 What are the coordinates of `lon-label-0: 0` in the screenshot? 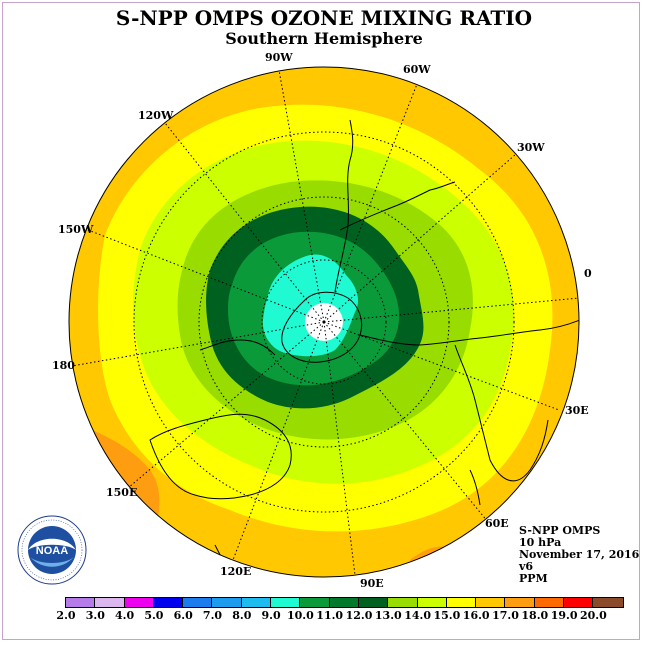 It's located at (588, 273).